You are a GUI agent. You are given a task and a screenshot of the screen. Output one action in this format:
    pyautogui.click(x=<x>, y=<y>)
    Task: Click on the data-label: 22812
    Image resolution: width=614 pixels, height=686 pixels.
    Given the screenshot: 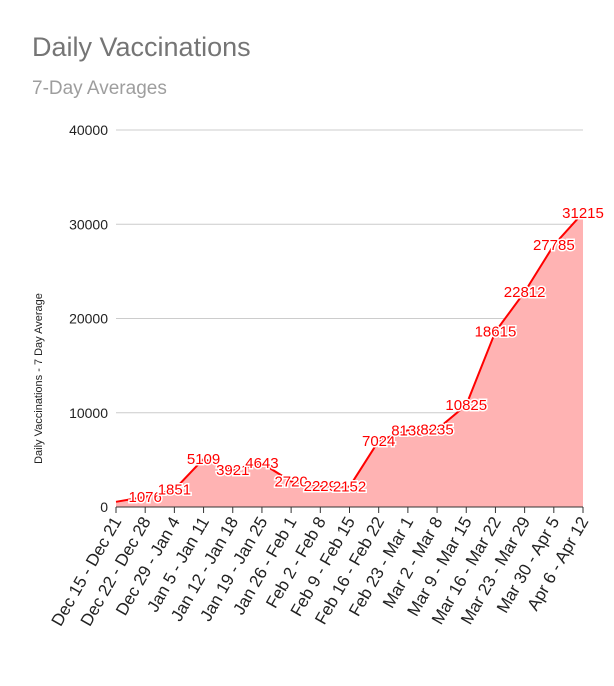 What is the action you would take?
    pyautogui.click(x=525, y=292)
    